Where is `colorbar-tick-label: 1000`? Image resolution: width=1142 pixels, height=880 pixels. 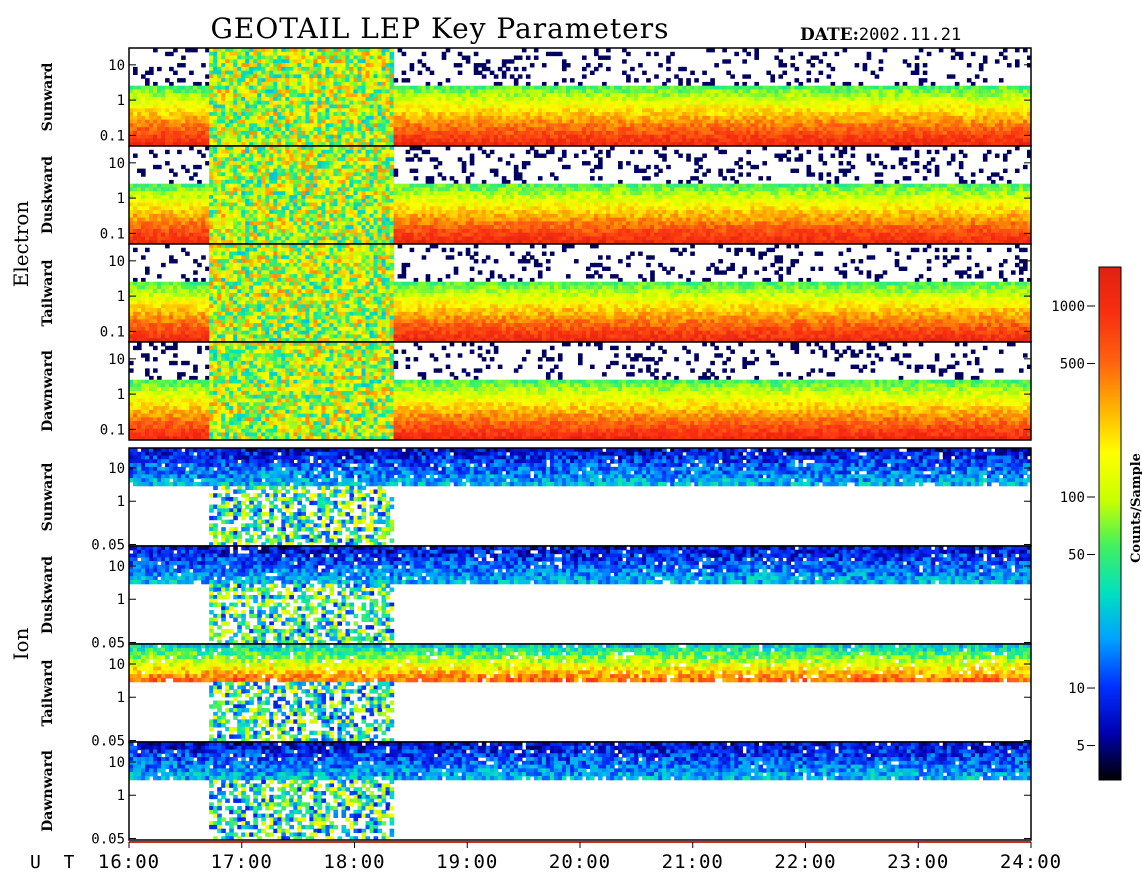
colorbar-tick-label: 1000 is located at coordinates (1068, 307).